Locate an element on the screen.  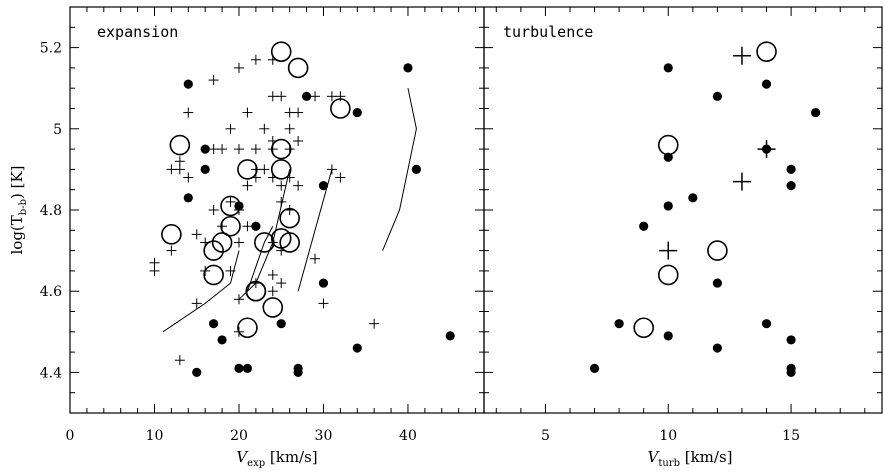
turbulence-x-axis-symbol: V is located at coordinates (653, 457).